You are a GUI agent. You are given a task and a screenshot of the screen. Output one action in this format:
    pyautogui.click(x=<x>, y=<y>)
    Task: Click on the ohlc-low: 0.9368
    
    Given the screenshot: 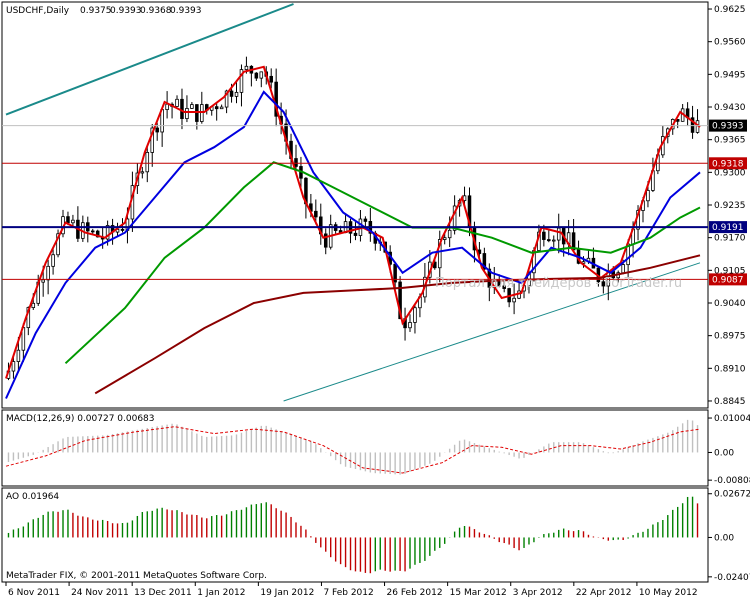 What is the action you would take?
    pyautogui.click(x=156, y=11)
    